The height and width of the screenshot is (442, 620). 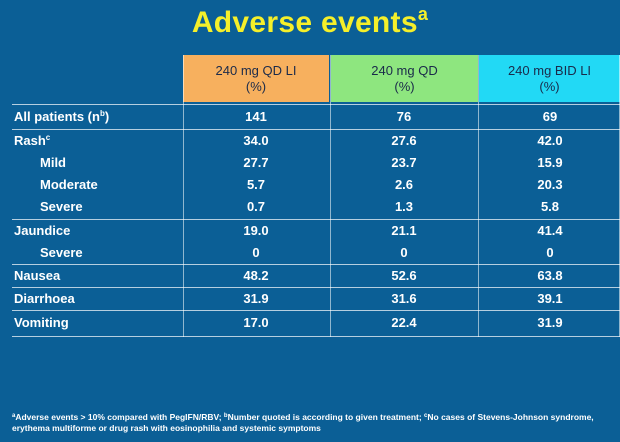 What do you see at coordinates (256, 116) in the screenshot?
I see `cell-value: 141` at bounding box center [256, 116].